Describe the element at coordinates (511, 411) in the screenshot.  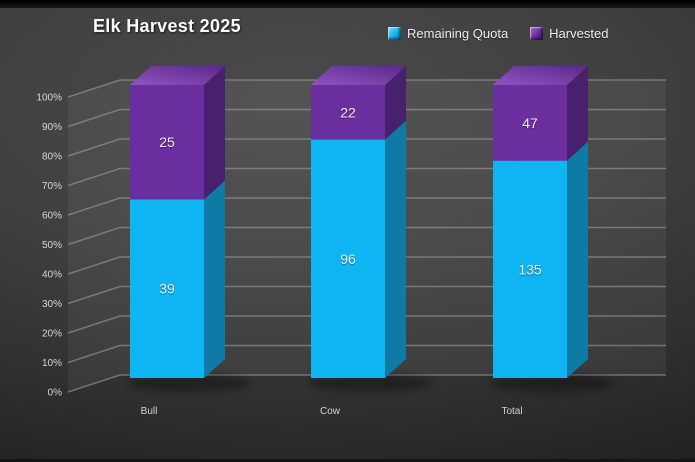
I see `x-axis-label-total: Total` at that location.